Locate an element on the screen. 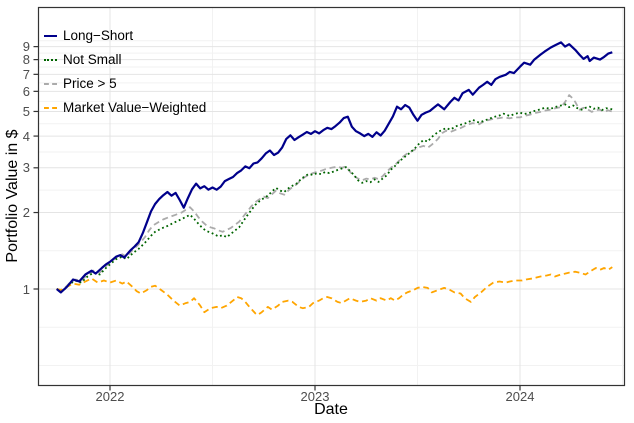  legend-row-long-short: Long−Short is located at coordinates (125, 36).